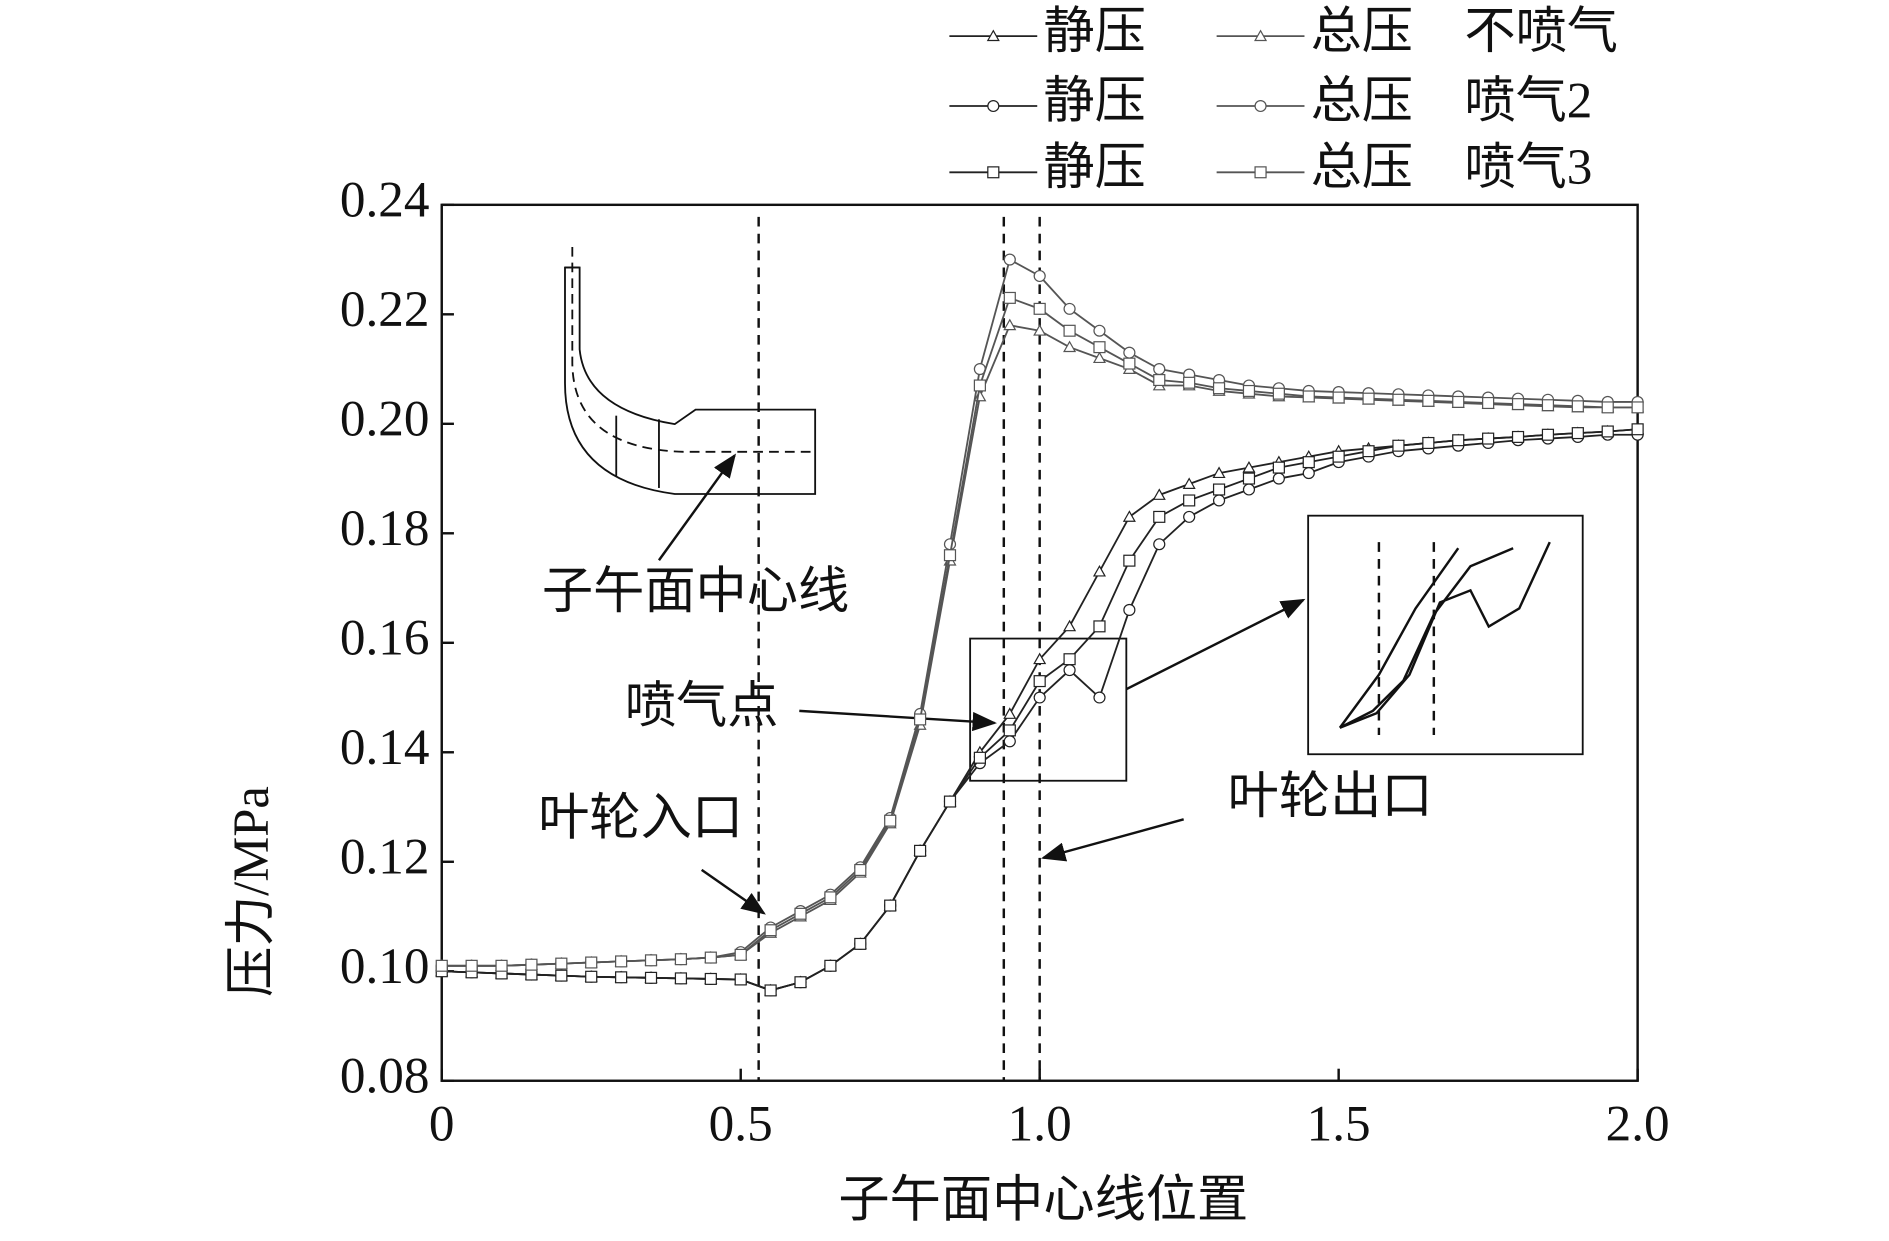 The image size is (1889, 1241). Describe the element at coordinates (1339, 1125) in the screenshot. I see `x-tick-label: 1.5` at that location.